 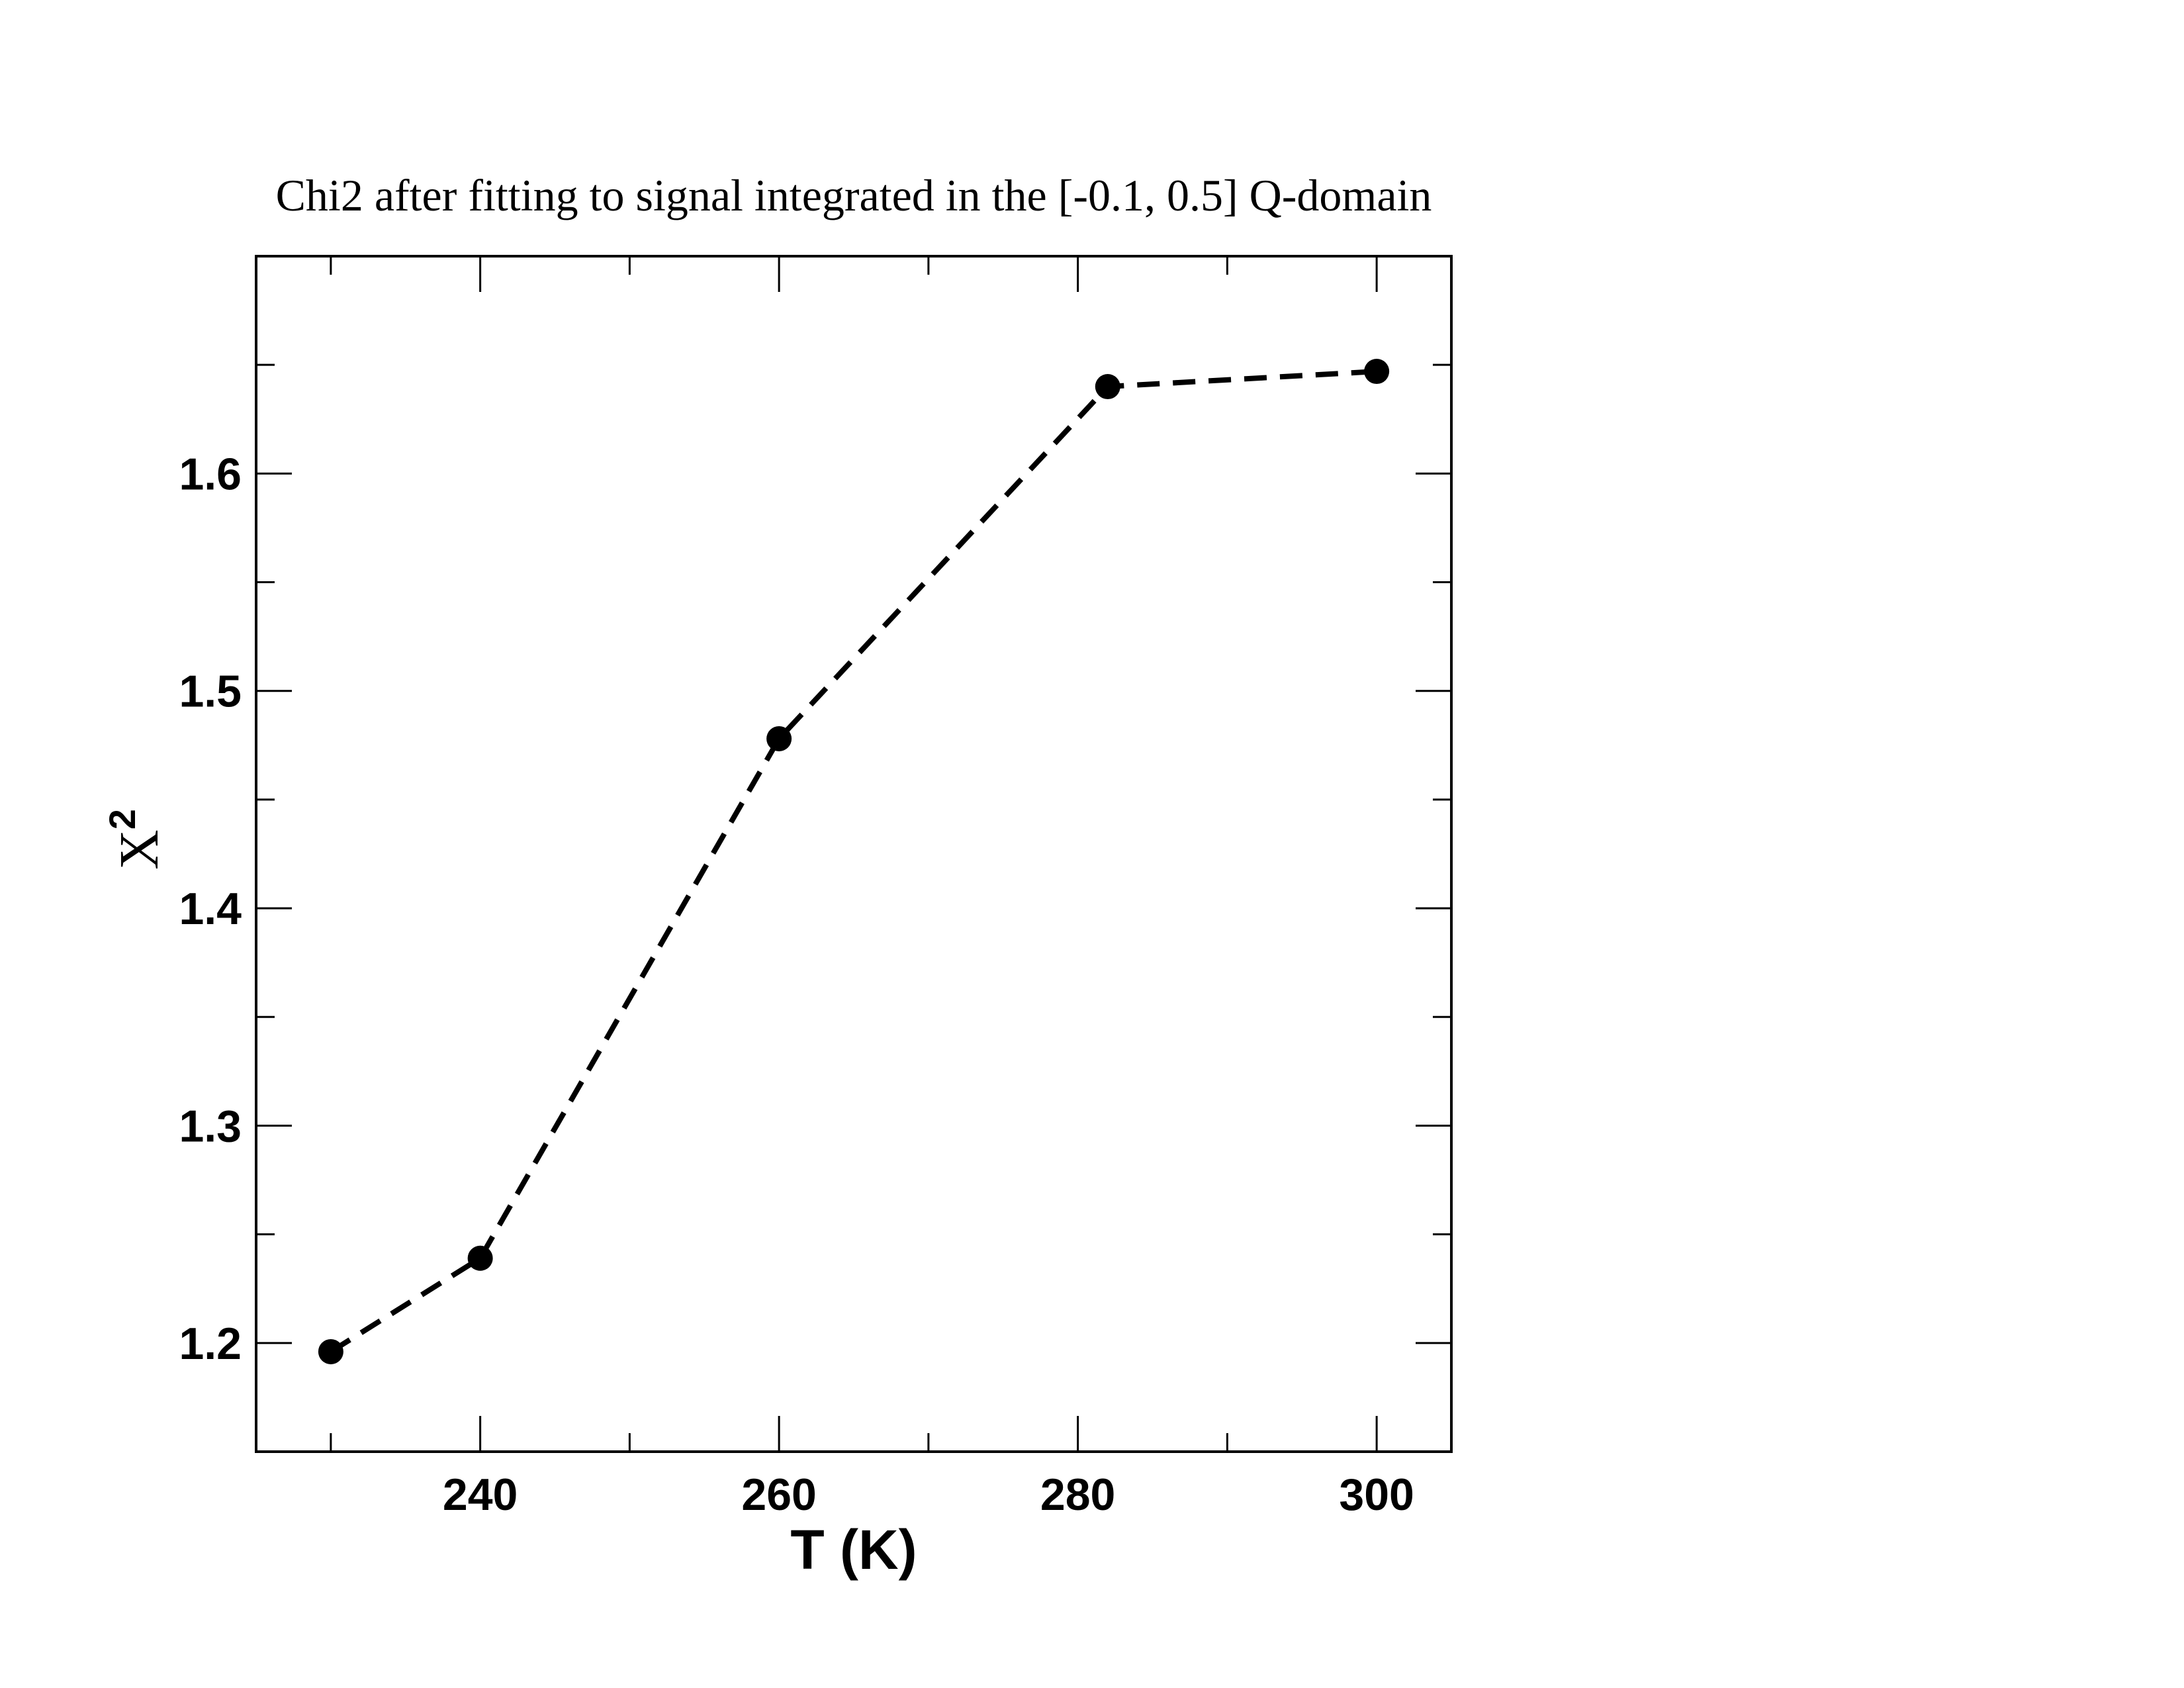 I want to click on y-axis-label-superscript: 2, so click(x=122, y=819).